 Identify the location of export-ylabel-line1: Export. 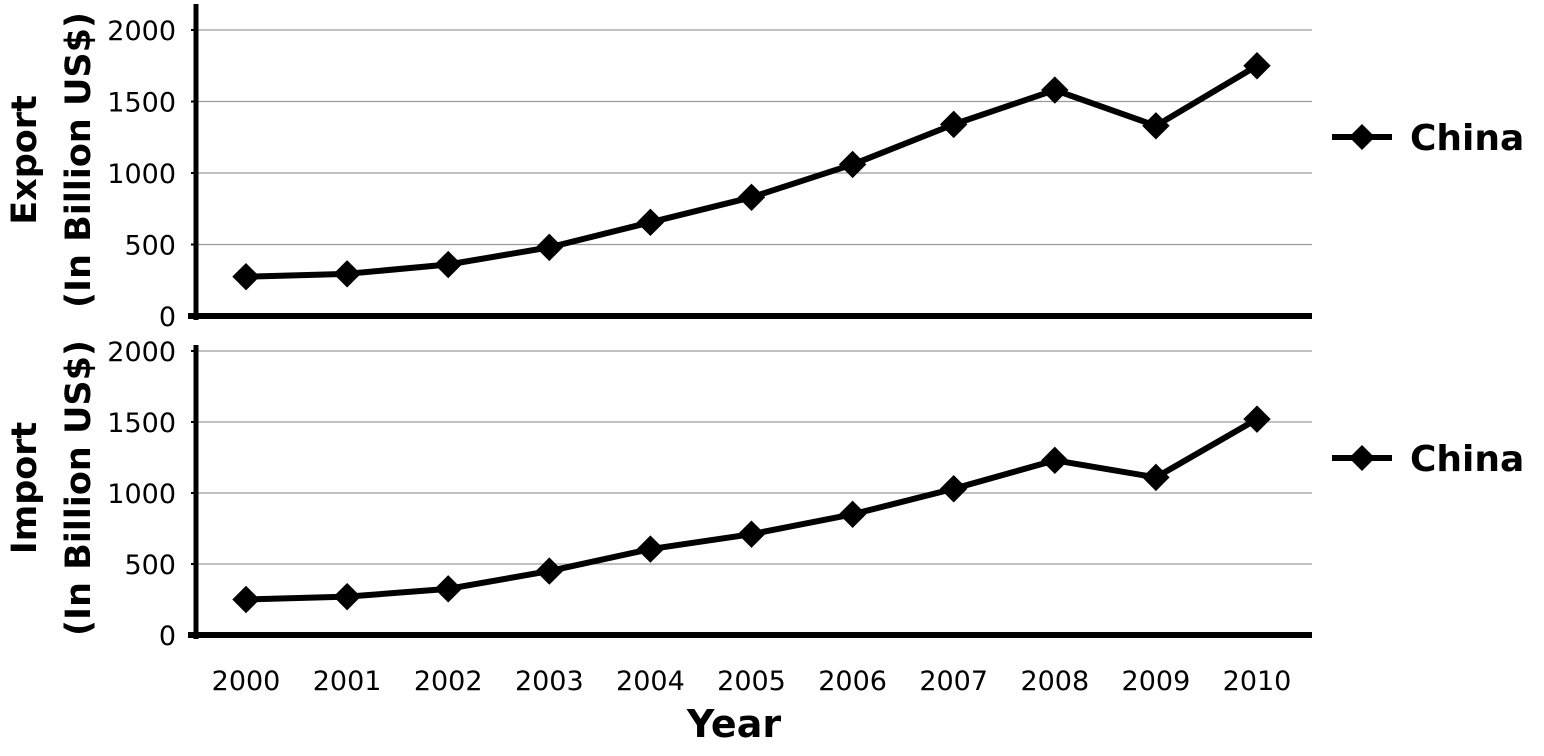
(25, 160).